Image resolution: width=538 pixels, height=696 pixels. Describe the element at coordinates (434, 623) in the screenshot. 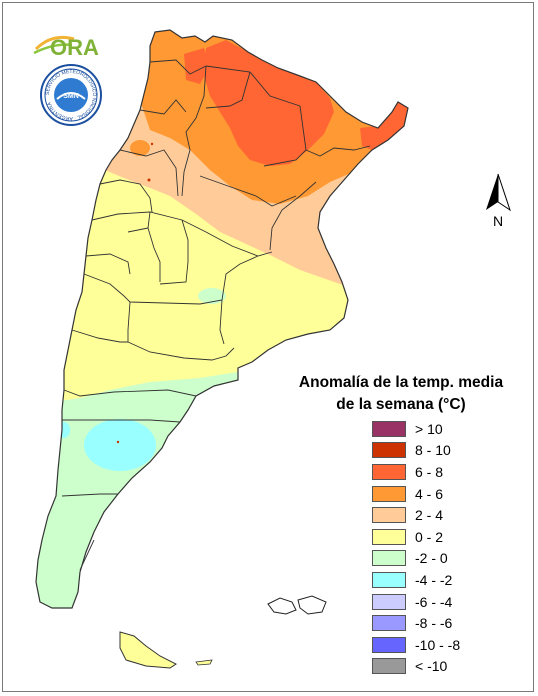

I see `legend-label: -8 - -6` at that location.